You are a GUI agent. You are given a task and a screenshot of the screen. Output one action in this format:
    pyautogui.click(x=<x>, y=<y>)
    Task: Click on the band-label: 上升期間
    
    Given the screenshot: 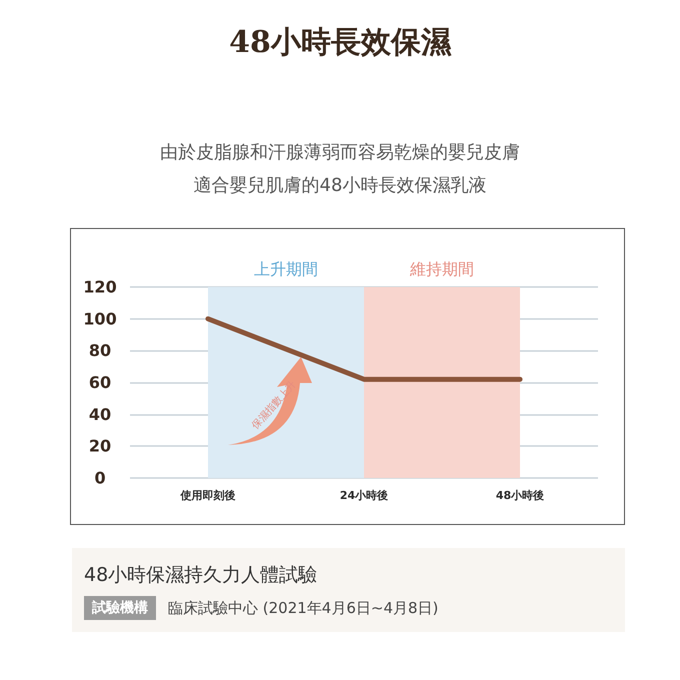 What is the action you would take?
    pyautogui.click(x=286, y=269)
    